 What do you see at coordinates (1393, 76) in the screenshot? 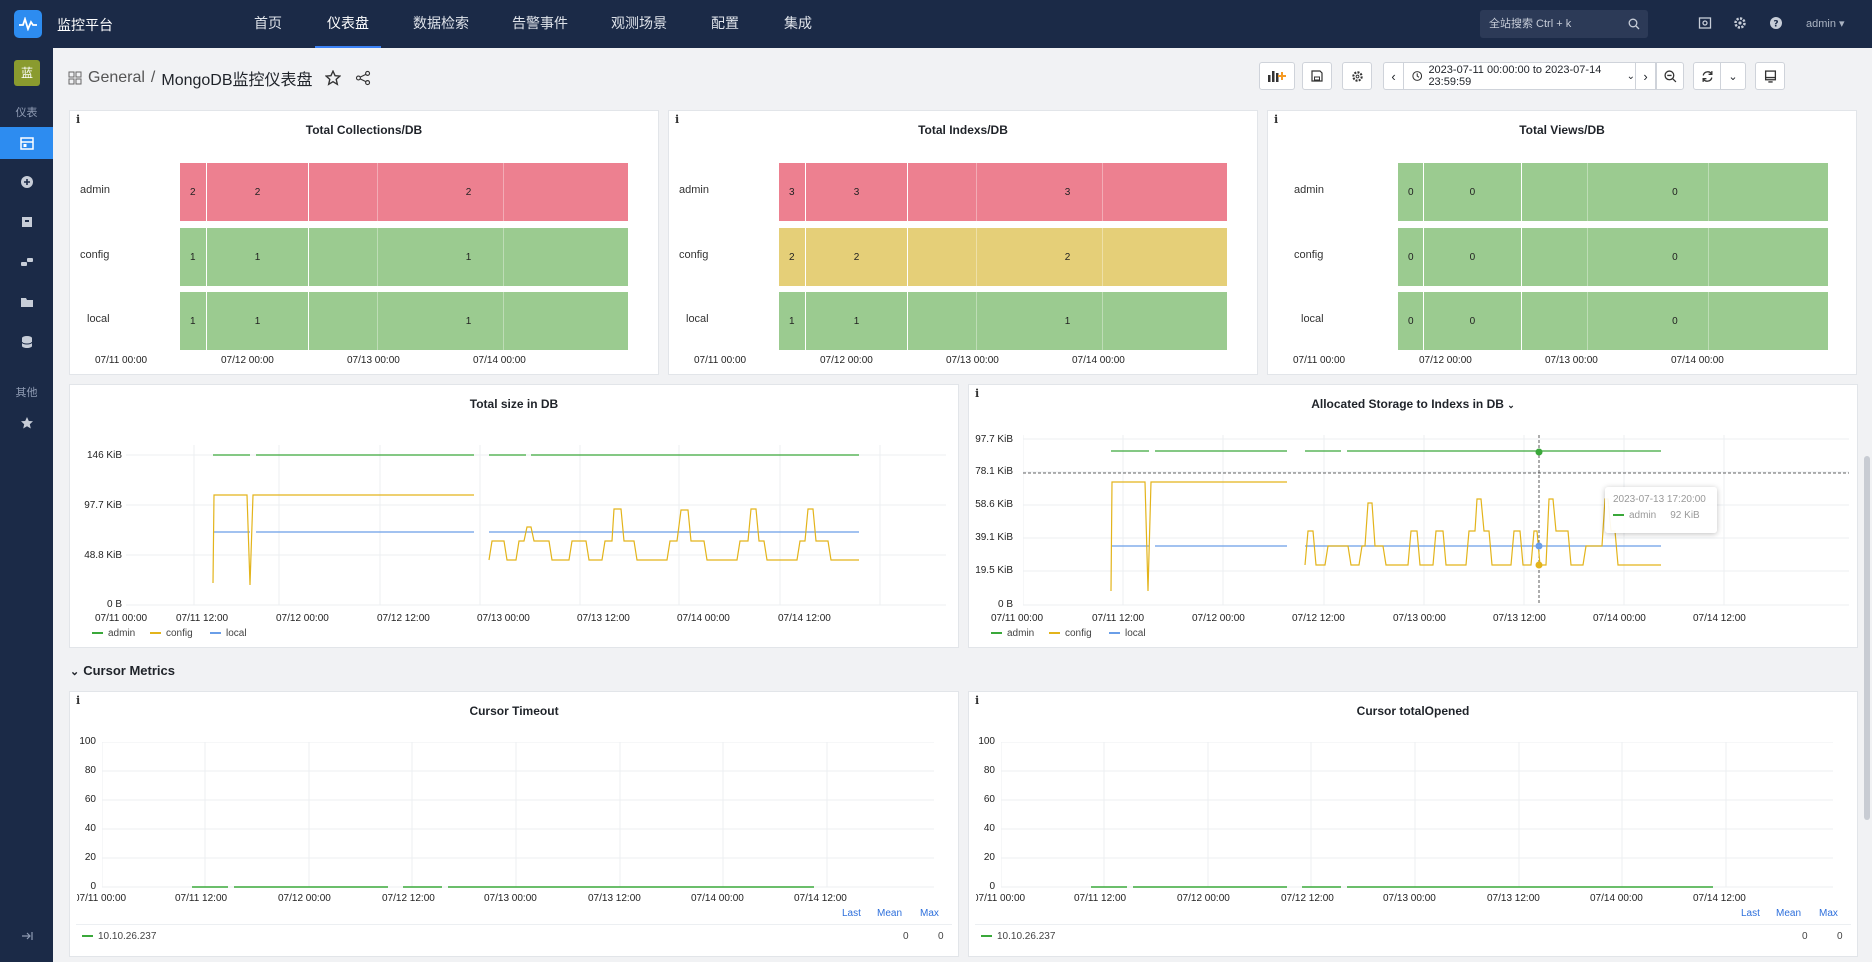
I see `time-back-button: ‹` at bounding box center [1393, 76].